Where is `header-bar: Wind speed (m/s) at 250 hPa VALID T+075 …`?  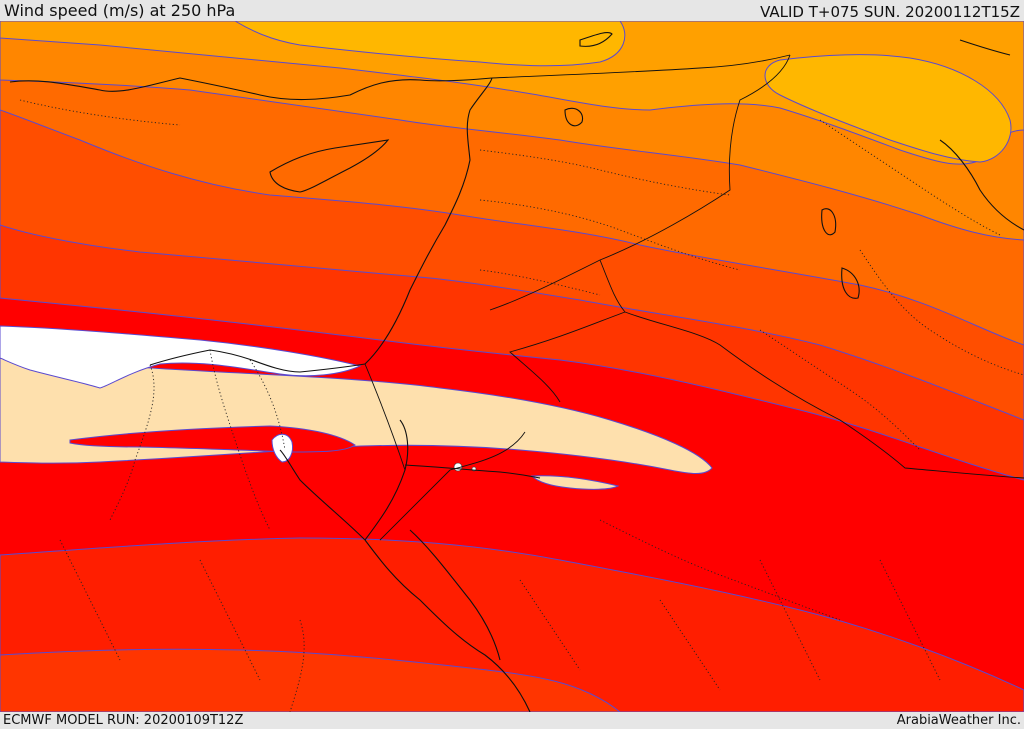 header-bar: Wind speed (m/s) at 250 hPa VALID T+075 … is located at coordinates (512, 10).